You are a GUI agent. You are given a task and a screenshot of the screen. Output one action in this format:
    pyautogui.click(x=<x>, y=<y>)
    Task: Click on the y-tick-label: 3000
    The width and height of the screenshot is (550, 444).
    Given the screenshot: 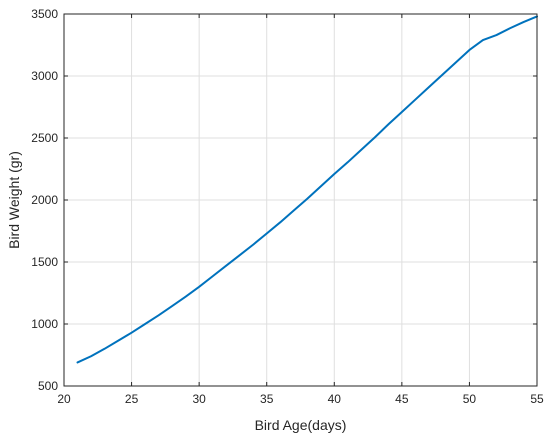 What is the action you would take?
    pyautogui.click(x=44, y=76)
    